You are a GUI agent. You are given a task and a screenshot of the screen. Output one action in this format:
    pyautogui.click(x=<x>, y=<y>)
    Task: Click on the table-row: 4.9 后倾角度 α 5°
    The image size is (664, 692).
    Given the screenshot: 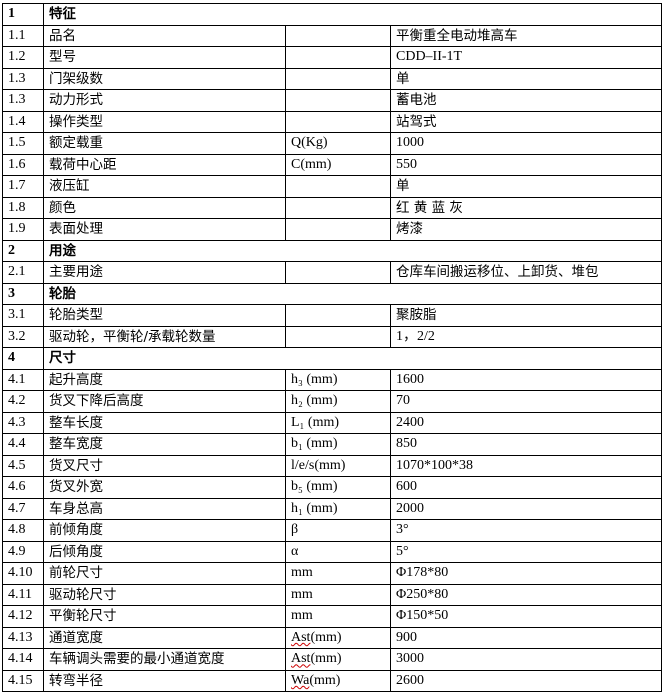 What is the action you would take?
    pyautogui.click(x=332, y=551)
    